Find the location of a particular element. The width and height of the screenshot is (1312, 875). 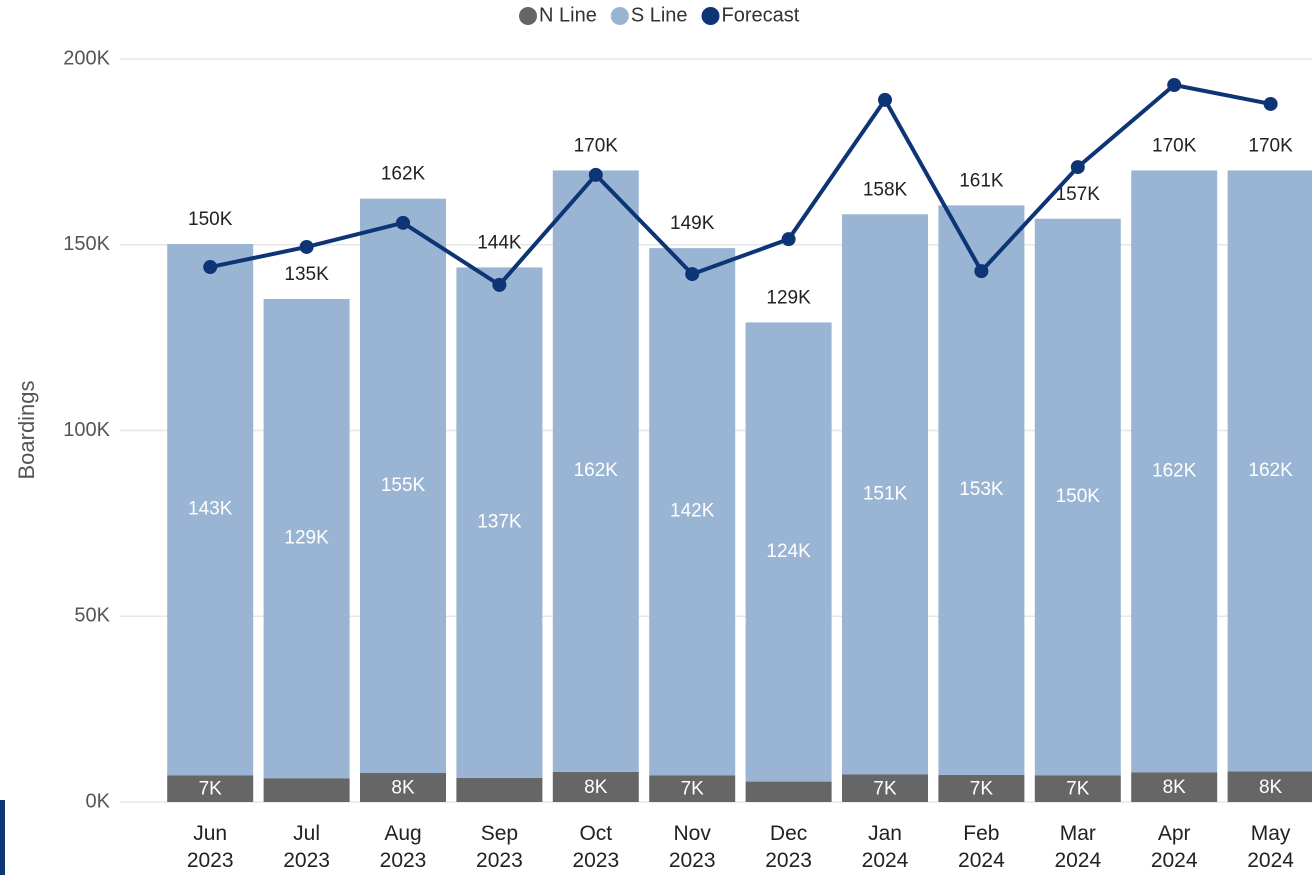

x-tick-label: Jan 2024 is located at coordinates (885, 847).